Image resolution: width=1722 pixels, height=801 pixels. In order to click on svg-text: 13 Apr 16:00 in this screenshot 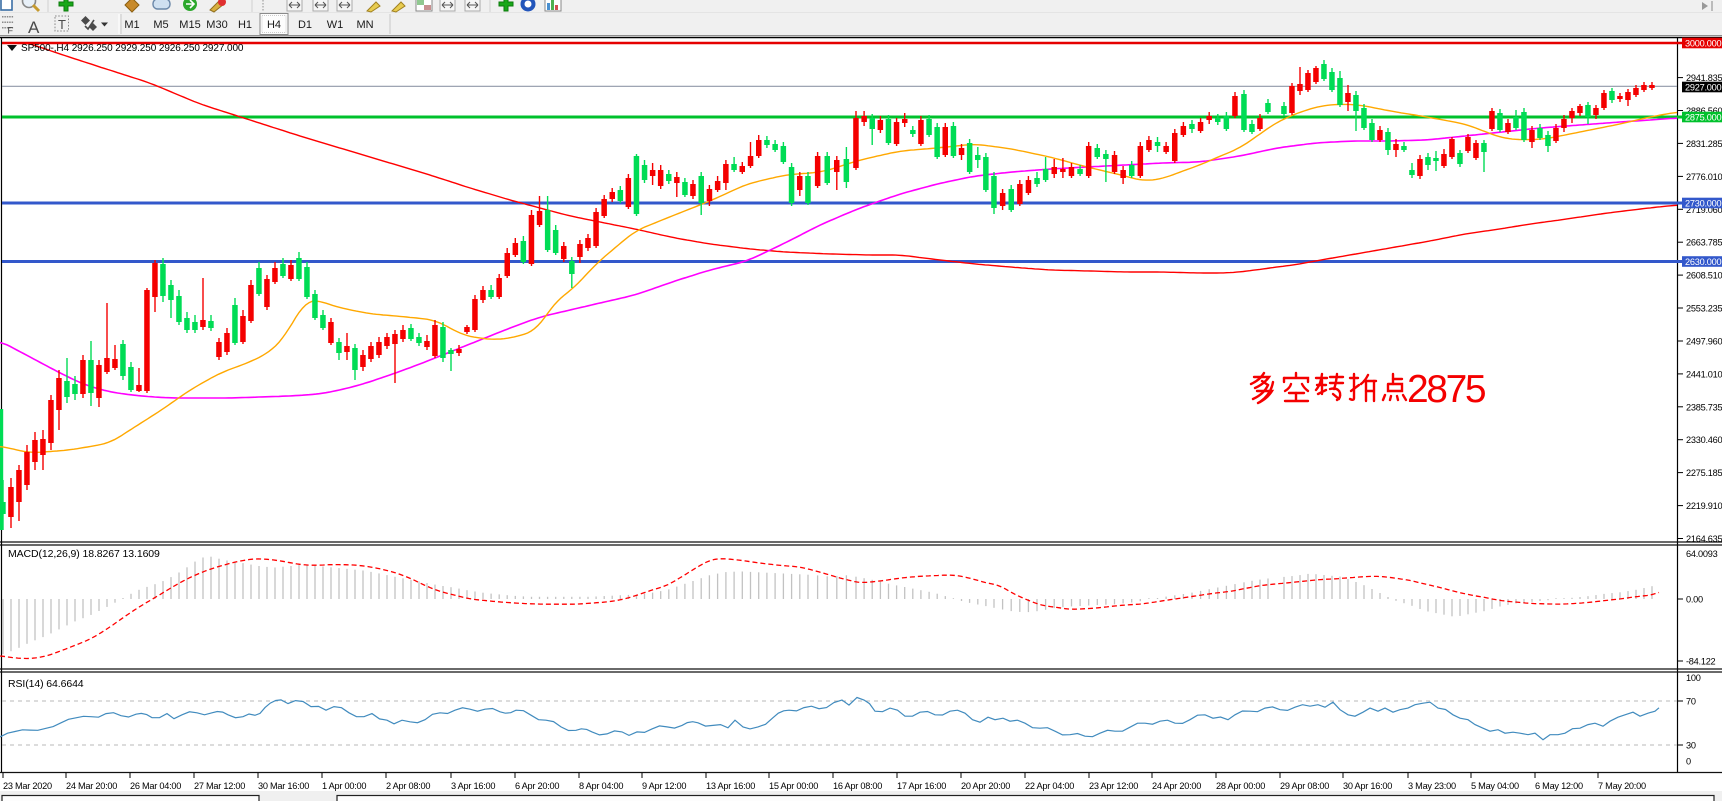, I will do `click(730, 786)`.